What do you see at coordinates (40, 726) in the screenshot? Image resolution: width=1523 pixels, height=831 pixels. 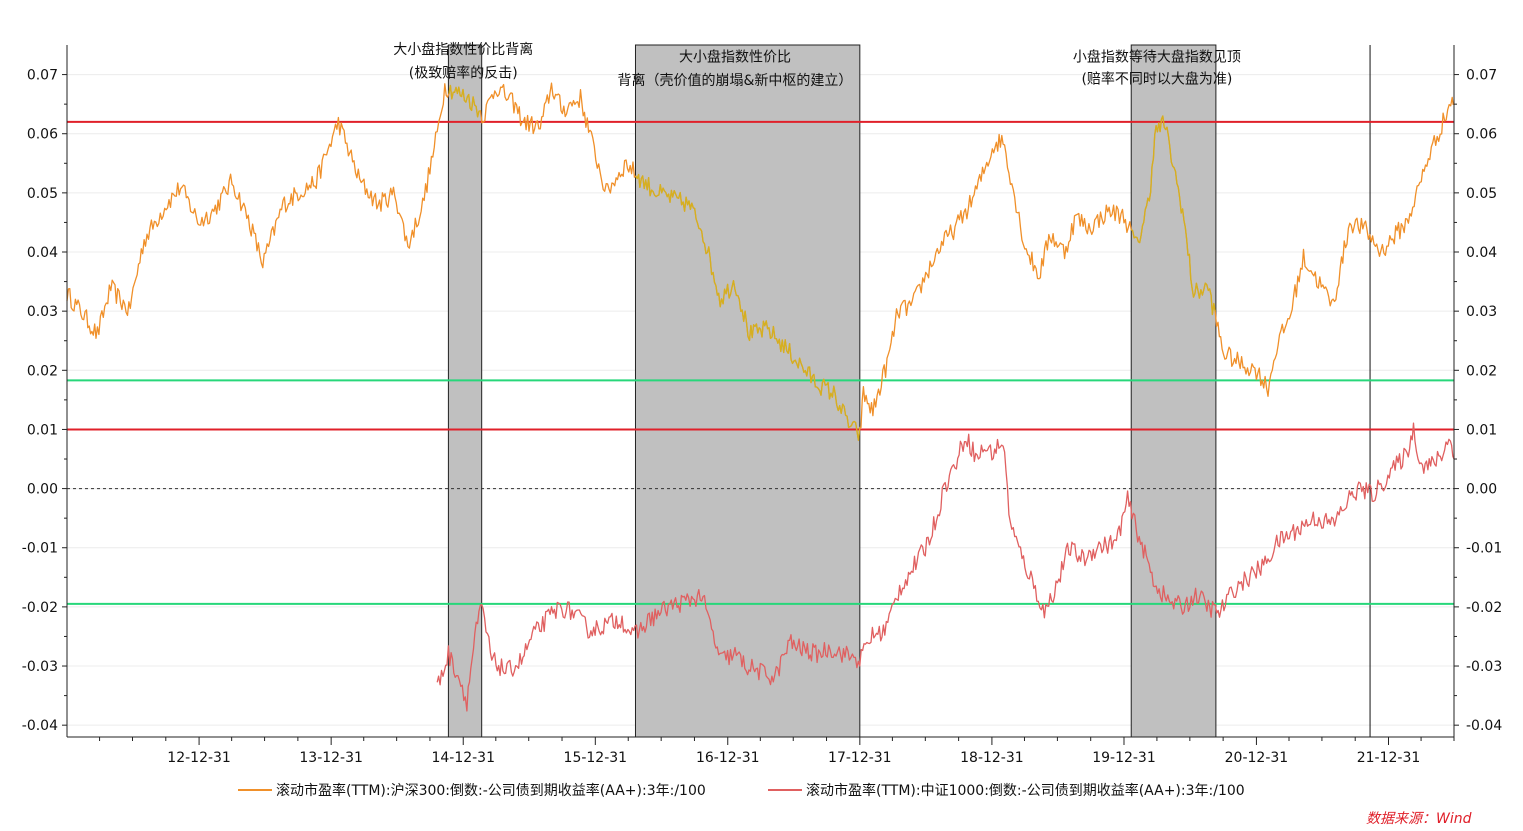 I see `y-tick-label-left: -0.04` at bounding box center [40, 726].